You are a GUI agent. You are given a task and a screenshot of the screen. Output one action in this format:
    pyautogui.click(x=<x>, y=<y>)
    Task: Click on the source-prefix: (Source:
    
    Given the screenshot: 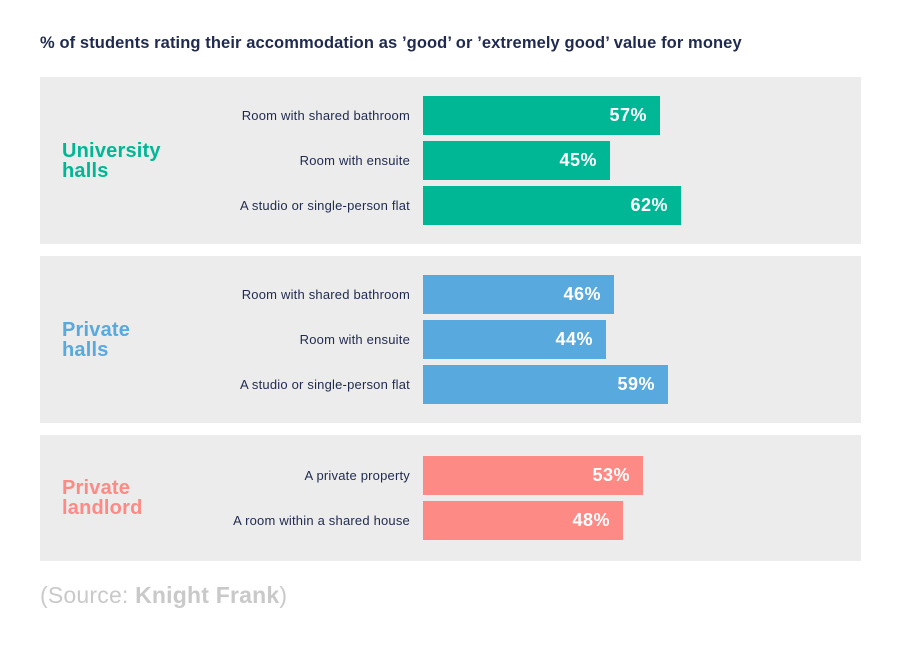 What is the action you would take?
    pyautogui.click(x=88, y=595)
    